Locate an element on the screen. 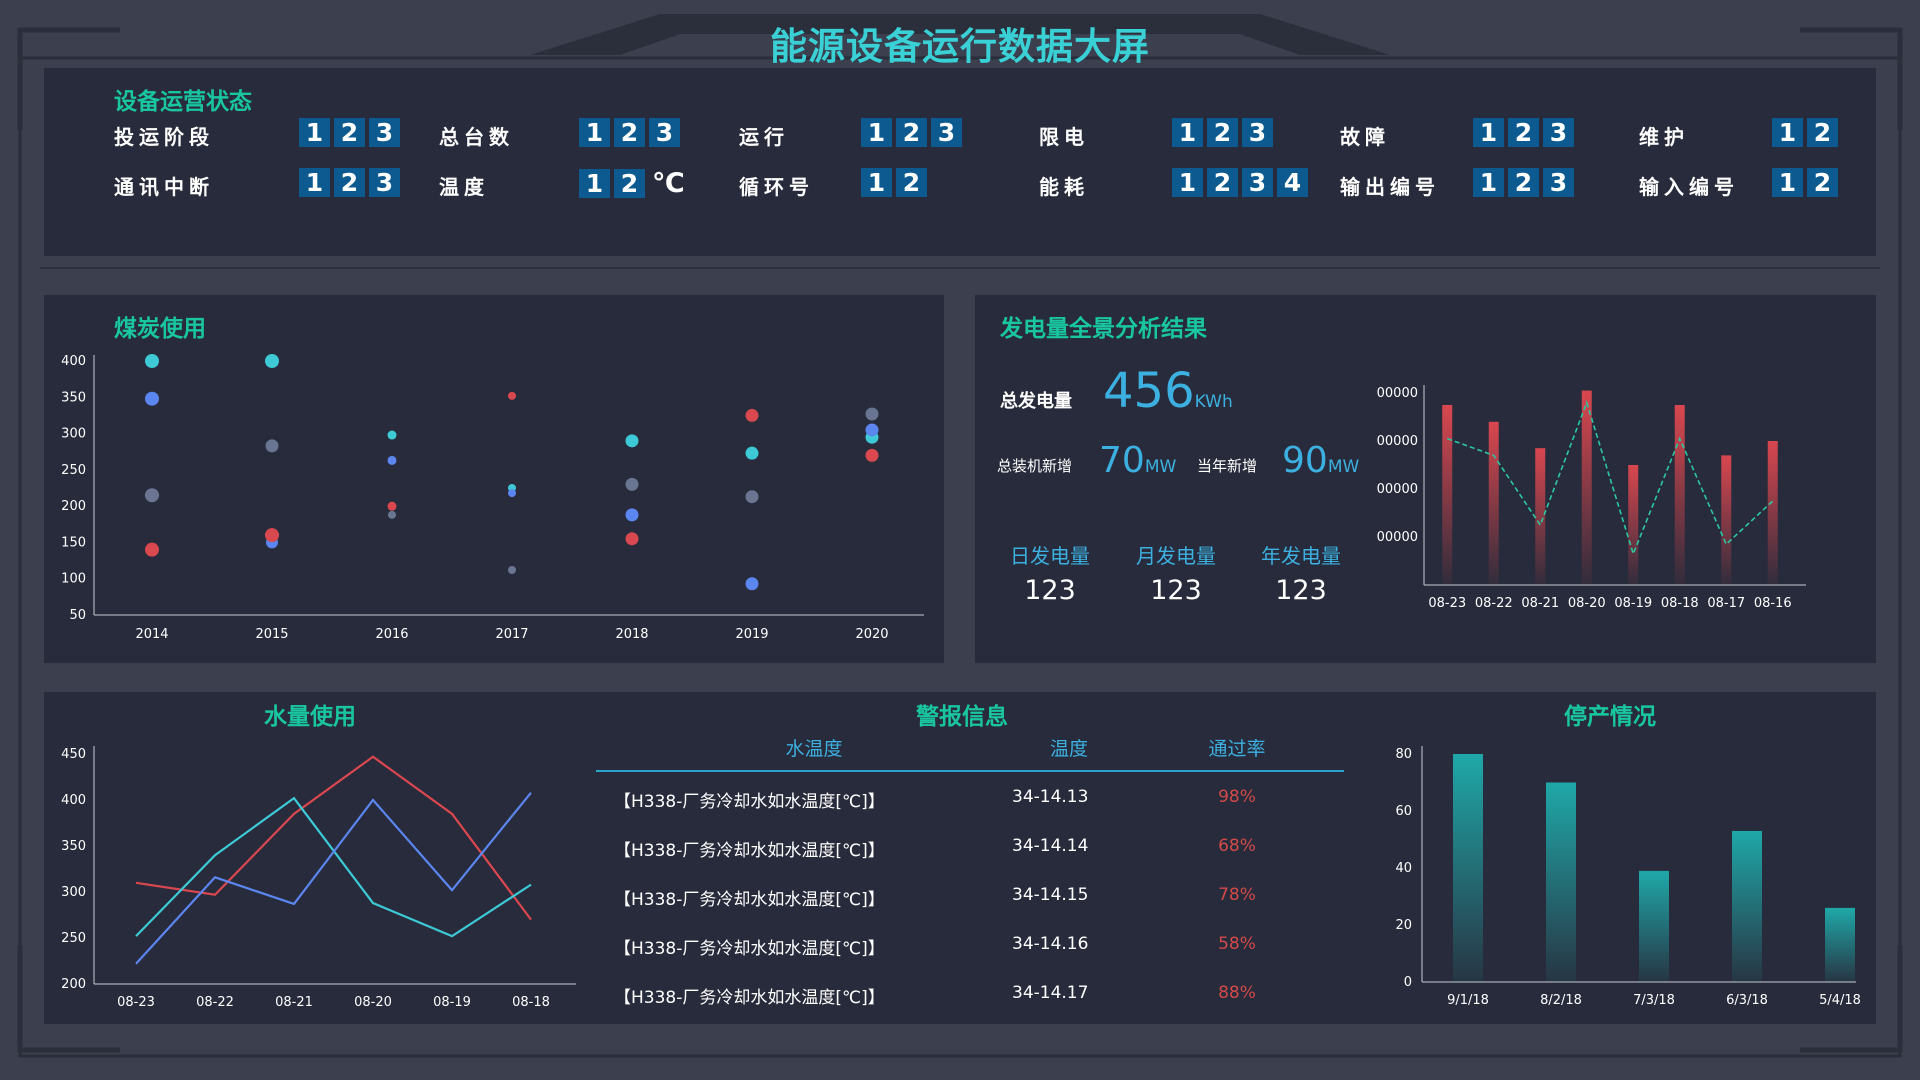  year-new-value: 90MW is located at coordinates (1320, 460).